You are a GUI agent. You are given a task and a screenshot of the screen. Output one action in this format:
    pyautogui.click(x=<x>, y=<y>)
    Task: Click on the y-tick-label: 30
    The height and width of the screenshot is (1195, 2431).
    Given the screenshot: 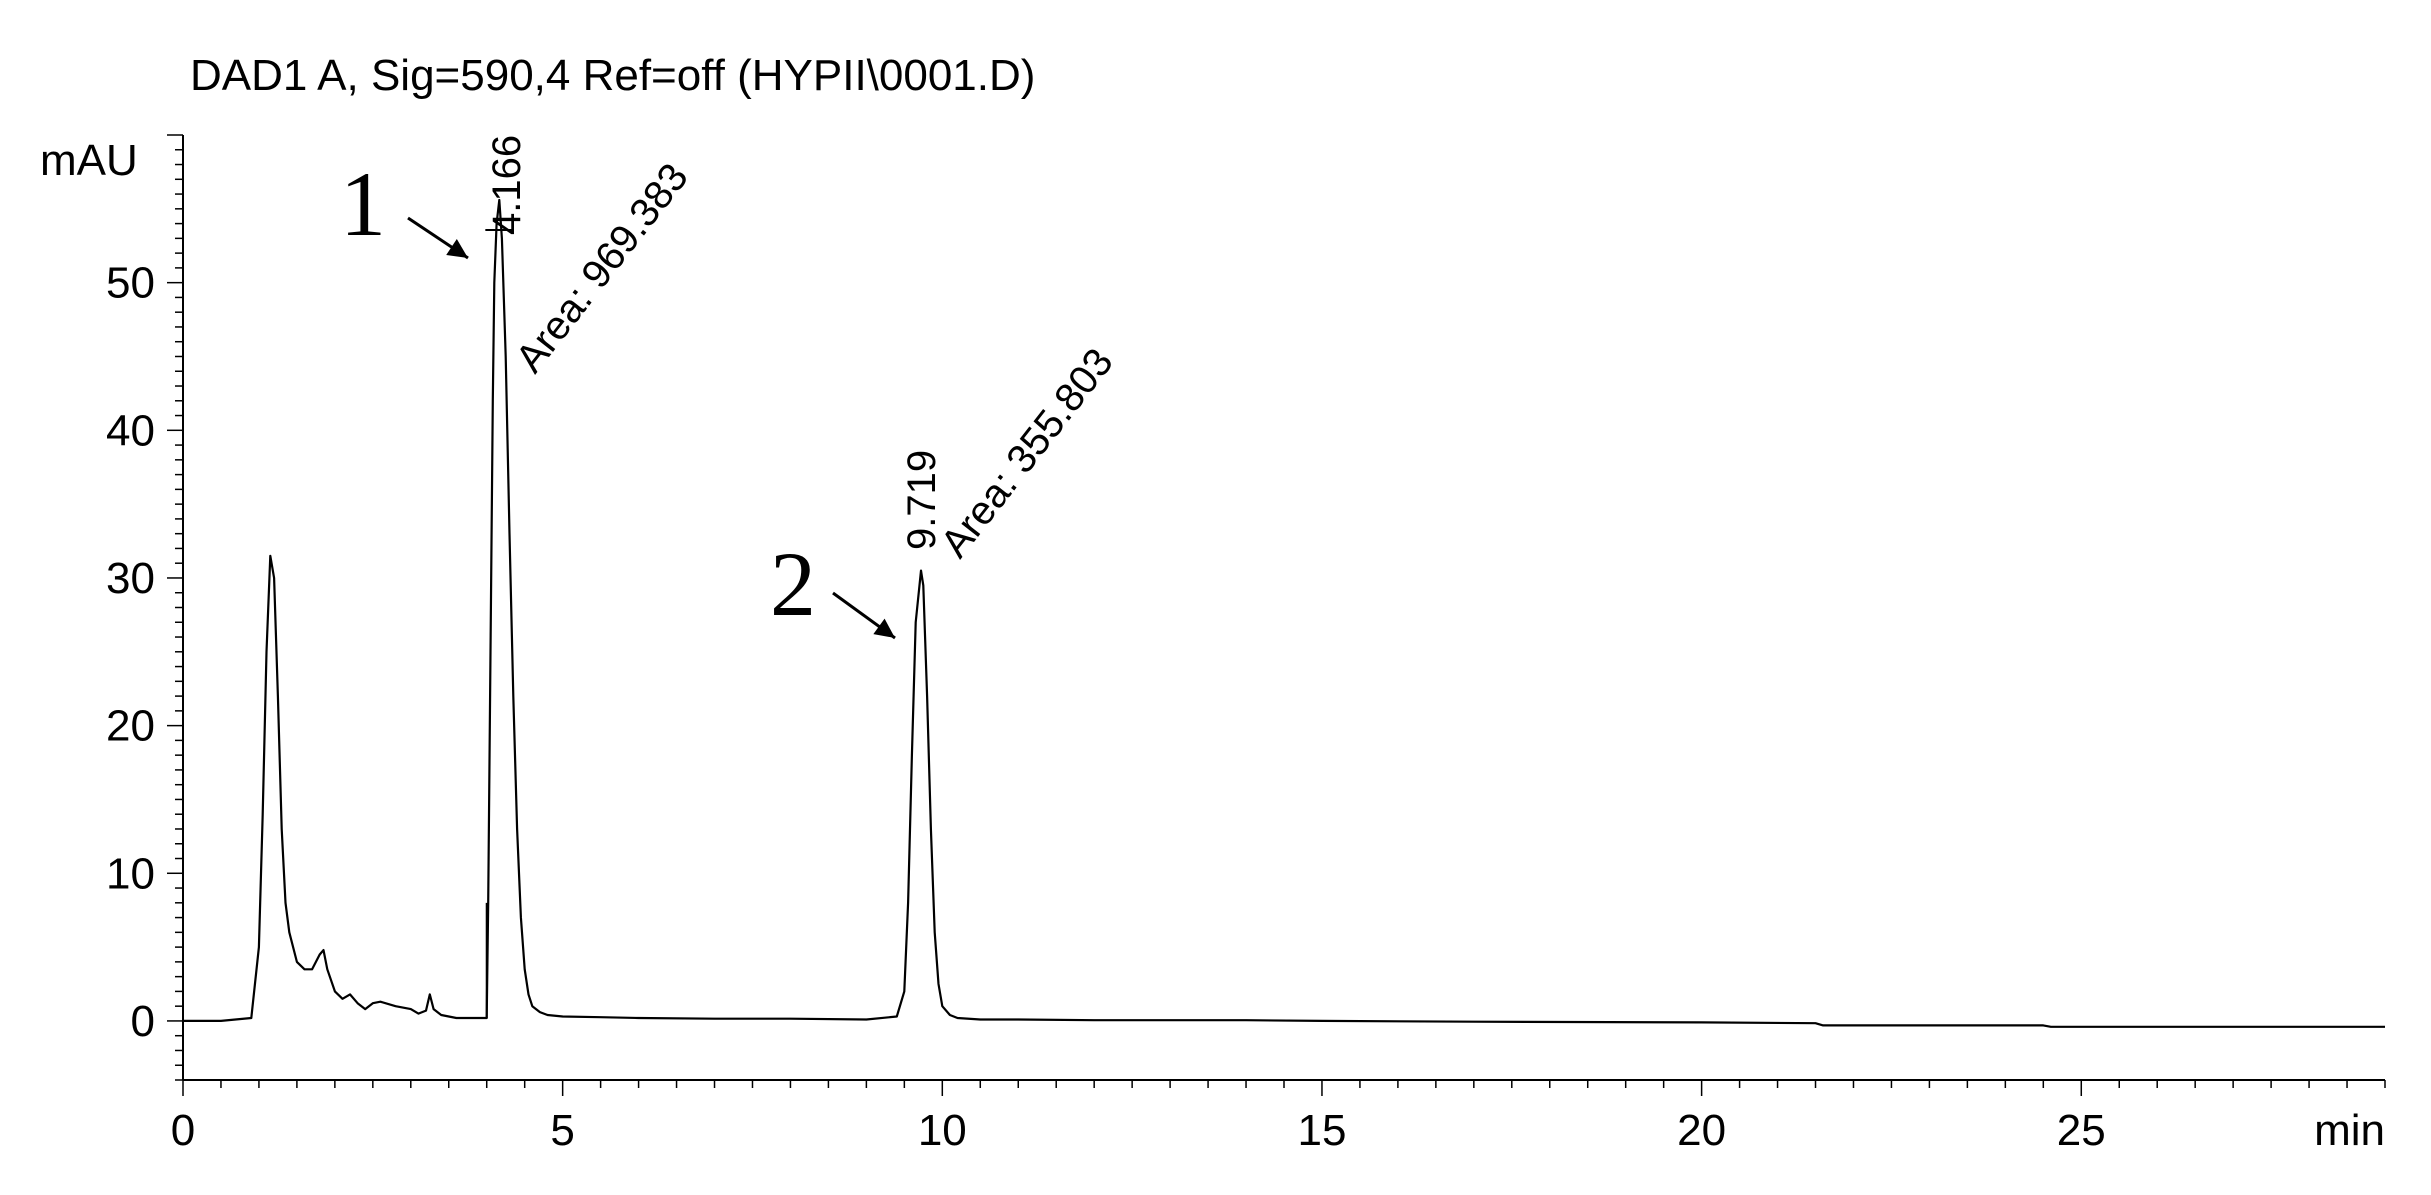 What is the action you would take?
    pyautogui.click(x=130, y=578)
    